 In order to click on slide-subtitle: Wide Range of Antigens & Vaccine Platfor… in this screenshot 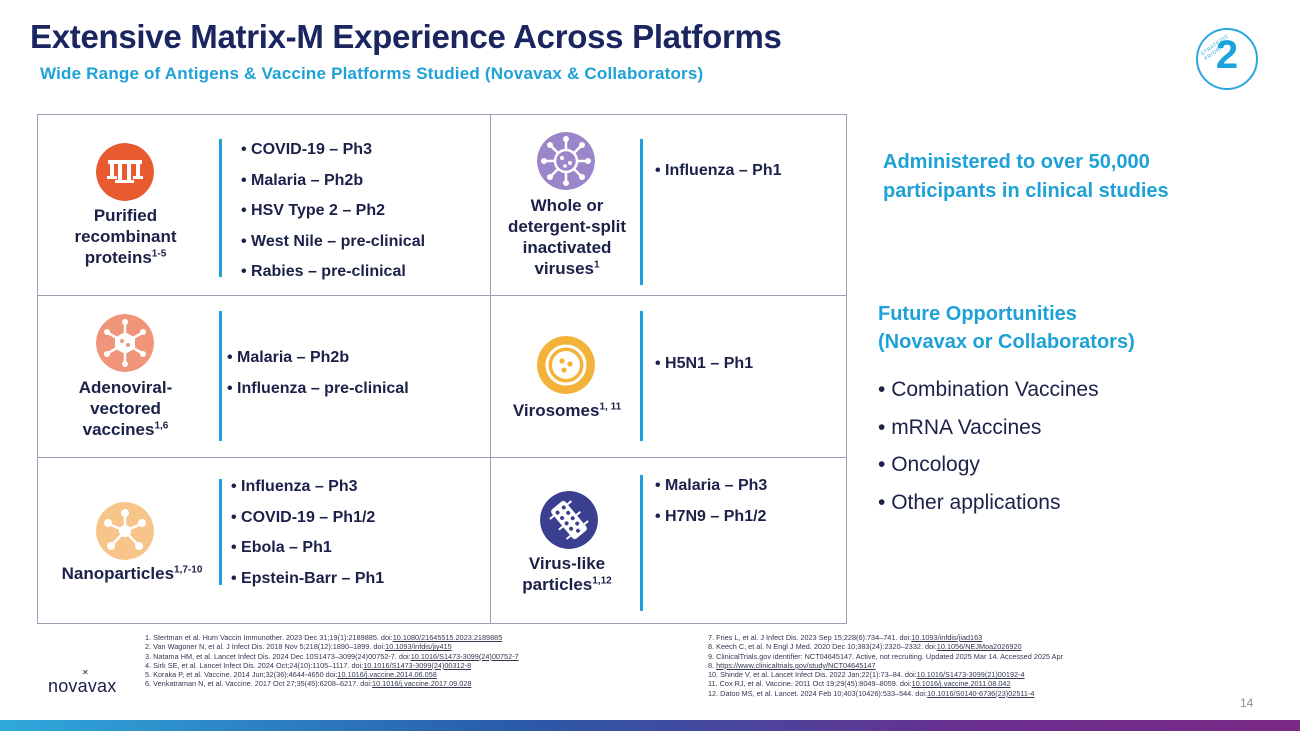, I will do `click(372, 73)`.